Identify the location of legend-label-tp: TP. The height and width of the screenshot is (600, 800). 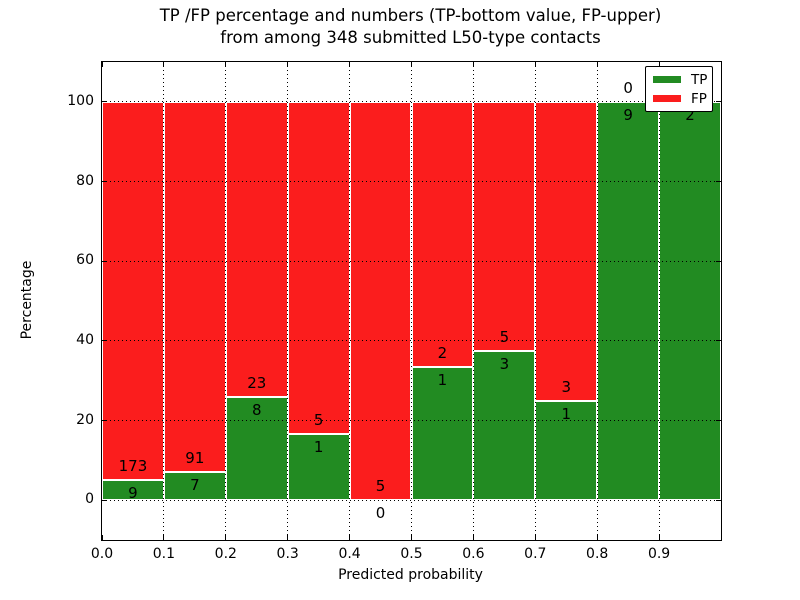
(699, 79).